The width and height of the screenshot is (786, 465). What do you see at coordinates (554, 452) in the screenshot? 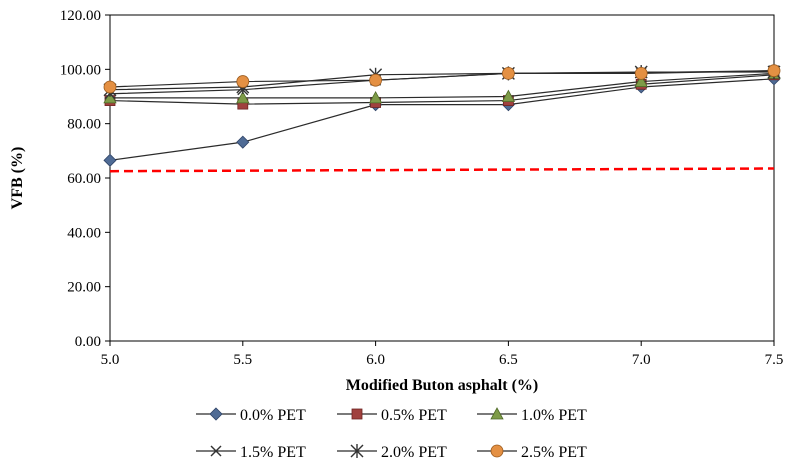
I see `legend-label: 2.5% PET` at bounding box center [554, 452].